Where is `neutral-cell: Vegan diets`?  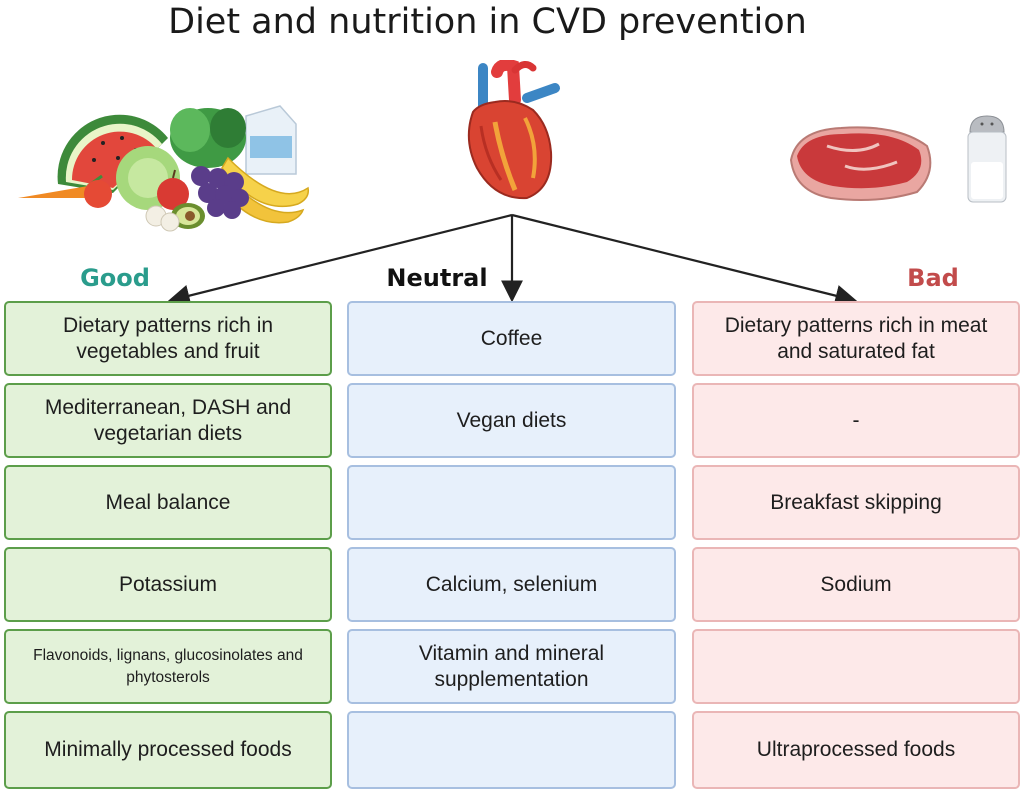
neutral-cell: Vegan diets is located at coordinates (511, 420).